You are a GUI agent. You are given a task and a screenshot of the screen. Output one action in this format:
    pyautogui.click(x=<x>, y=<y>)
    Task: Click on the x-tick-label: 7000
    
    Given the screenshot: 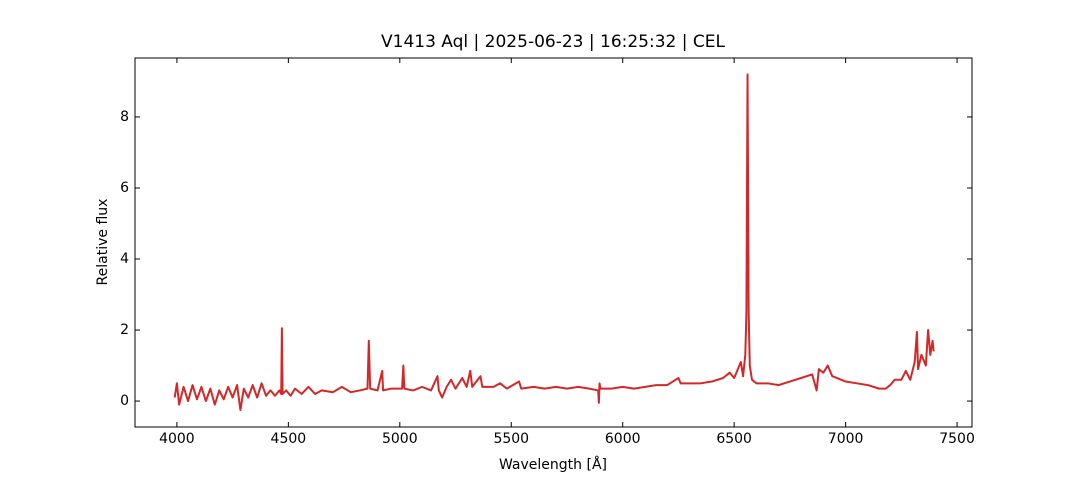 What is the action you would take?
    pyautogui.click(x=846, y=439)
    